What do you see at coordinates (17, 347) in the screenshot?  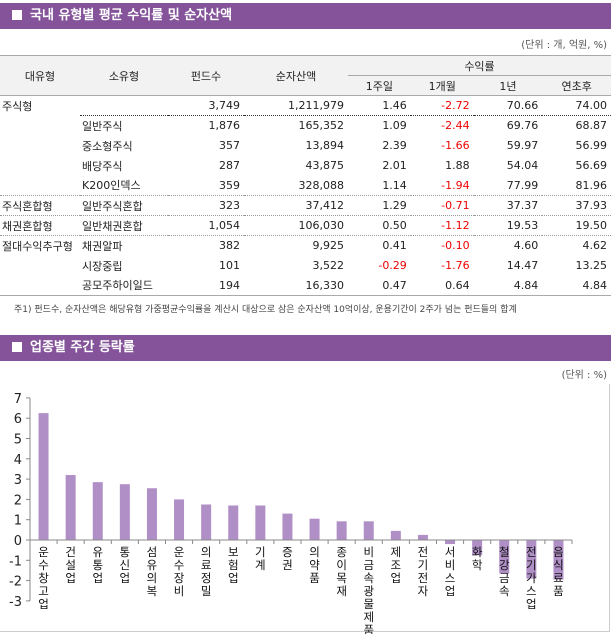 I see `square-icon` at bounding box center [17, 347].